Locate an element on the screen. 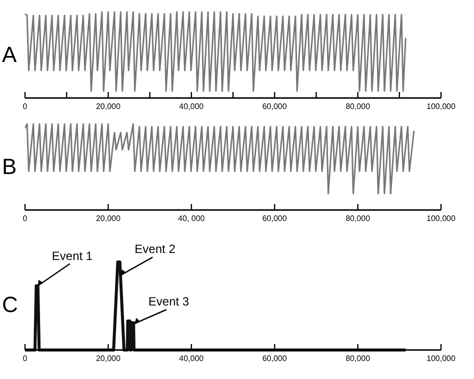 The height and width of the screenshot is (379, 474). text: B is located at coordinates (9, 167).